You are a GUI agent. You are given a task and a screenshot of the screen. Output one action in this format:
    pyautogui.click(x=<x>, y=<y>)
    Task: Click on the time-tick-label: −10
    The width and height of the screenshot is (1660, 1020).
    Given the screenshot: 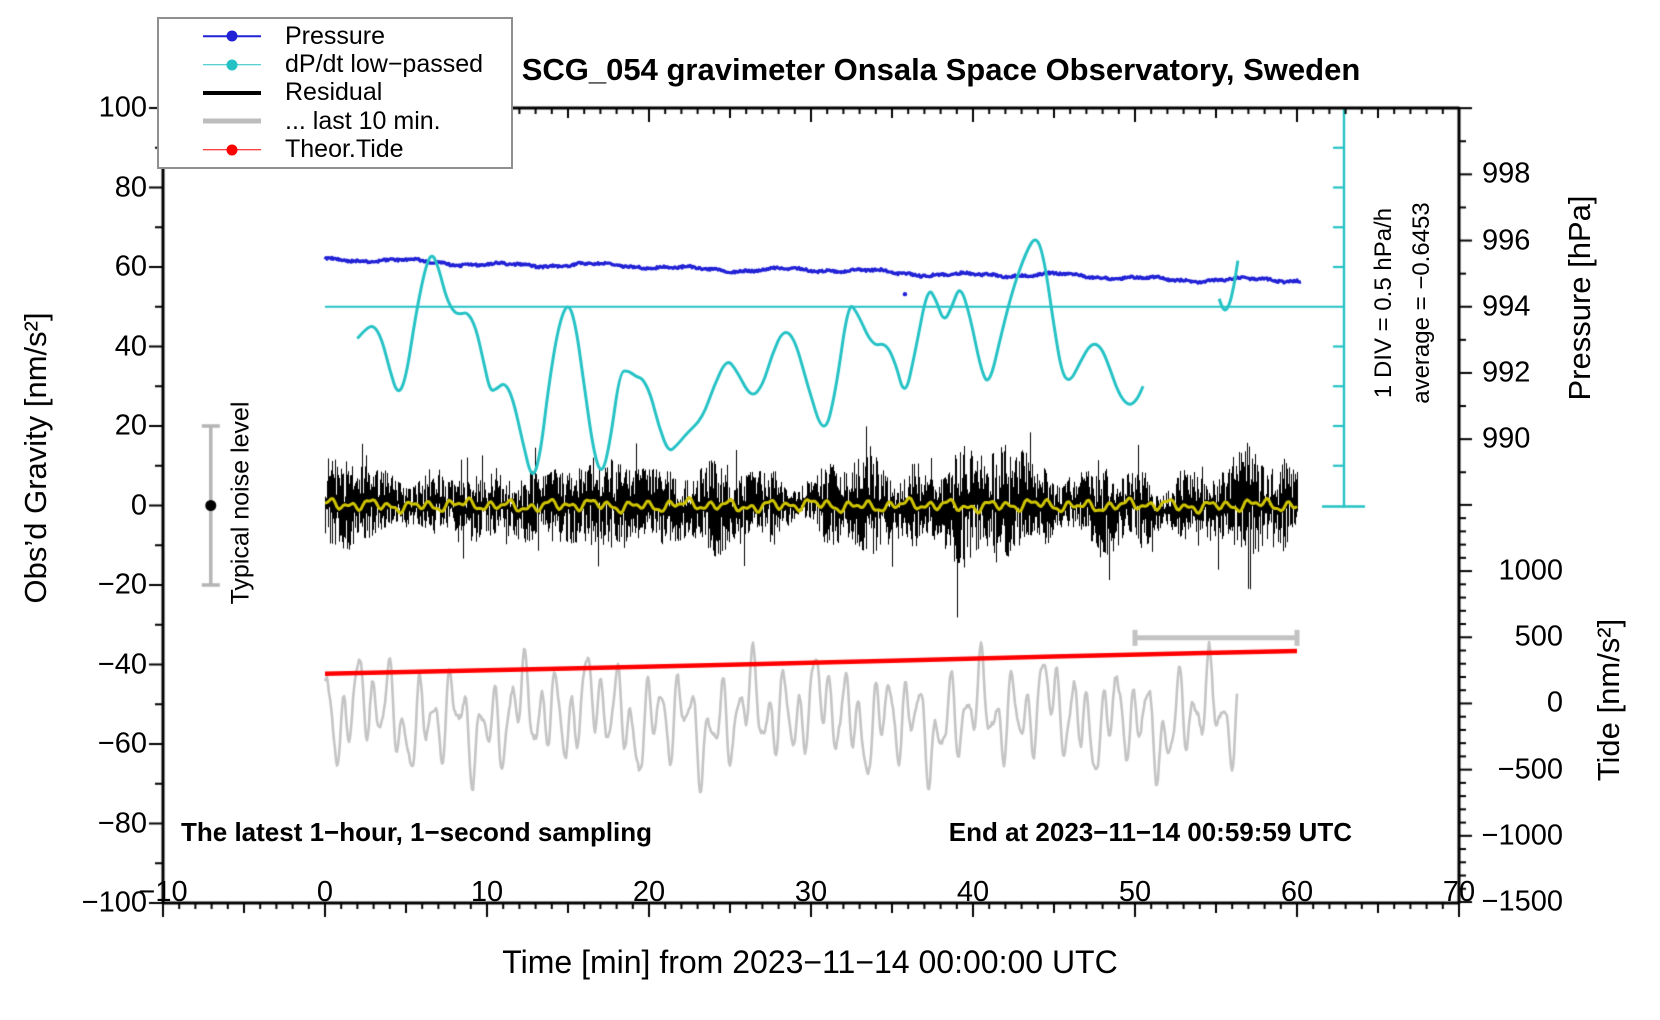 What is the action you would take?
    pyautogui.click(x=163, y=892)
    